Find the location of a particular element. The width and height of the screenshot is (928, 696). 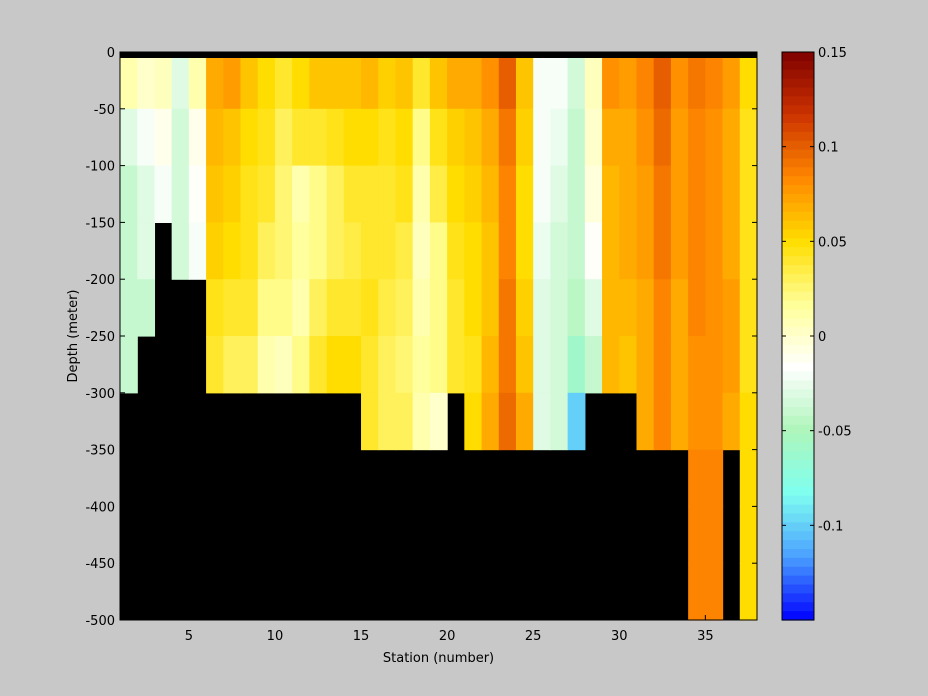

x-axis-label: Station (number) is located at coordinates (438, 658).